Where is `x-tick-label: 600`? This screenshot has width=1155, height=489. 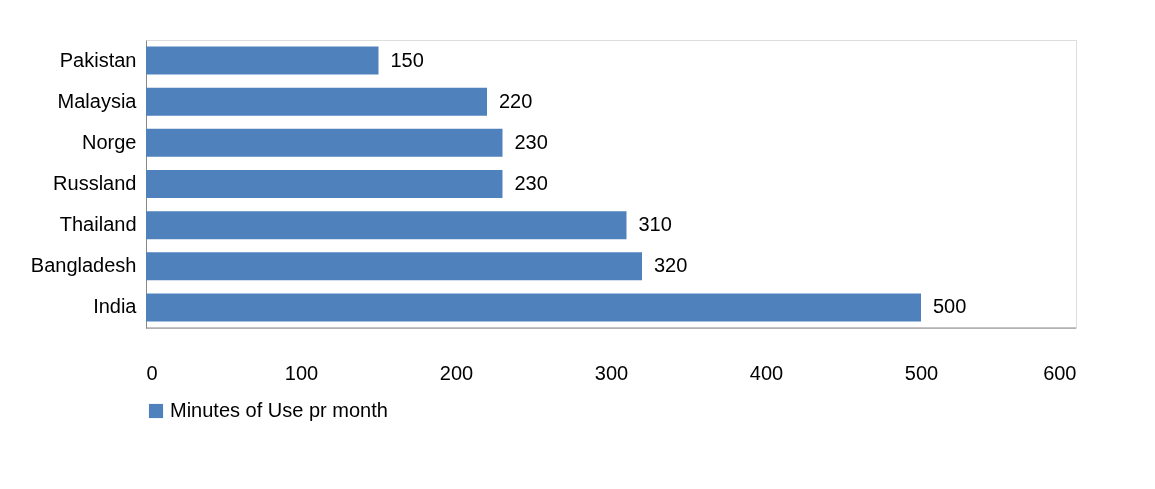 x-tick-label: 600 is located at coordinates (1060, 372).